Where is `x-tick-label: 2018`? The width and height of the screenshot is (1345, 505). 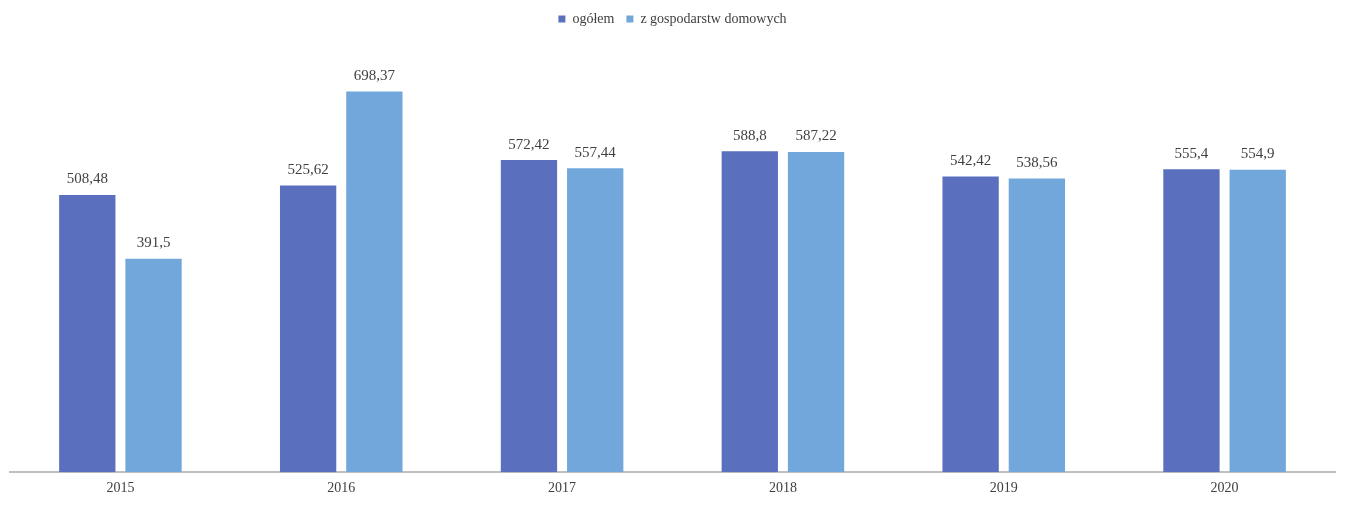
x-tick-label: 2018 is located at coordinates (782, 488).